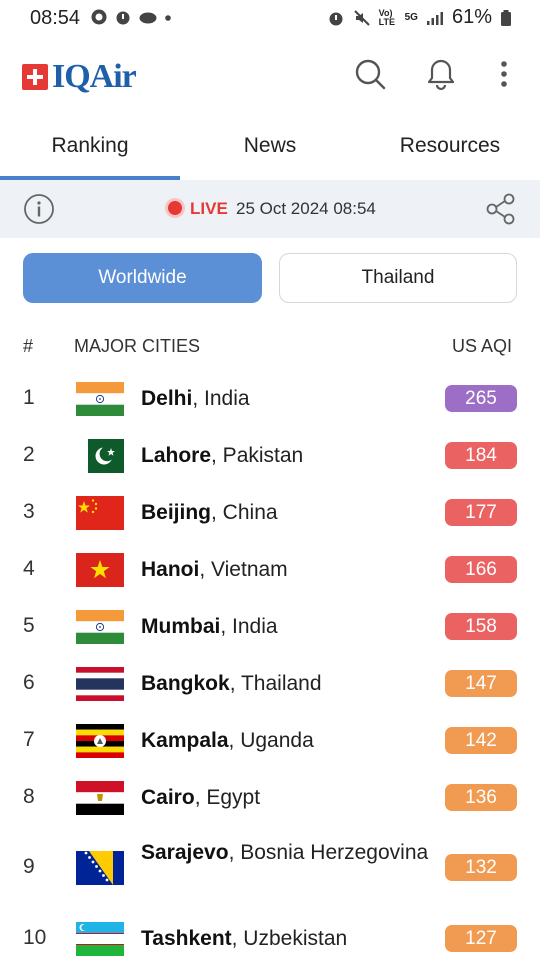 Image resolution: width=540 pixels, height=968 pixels. What do you see at coordinates (170, 569) in the screenshot?
I see `city-label: Hanoi` at bounding box center [170, 569].